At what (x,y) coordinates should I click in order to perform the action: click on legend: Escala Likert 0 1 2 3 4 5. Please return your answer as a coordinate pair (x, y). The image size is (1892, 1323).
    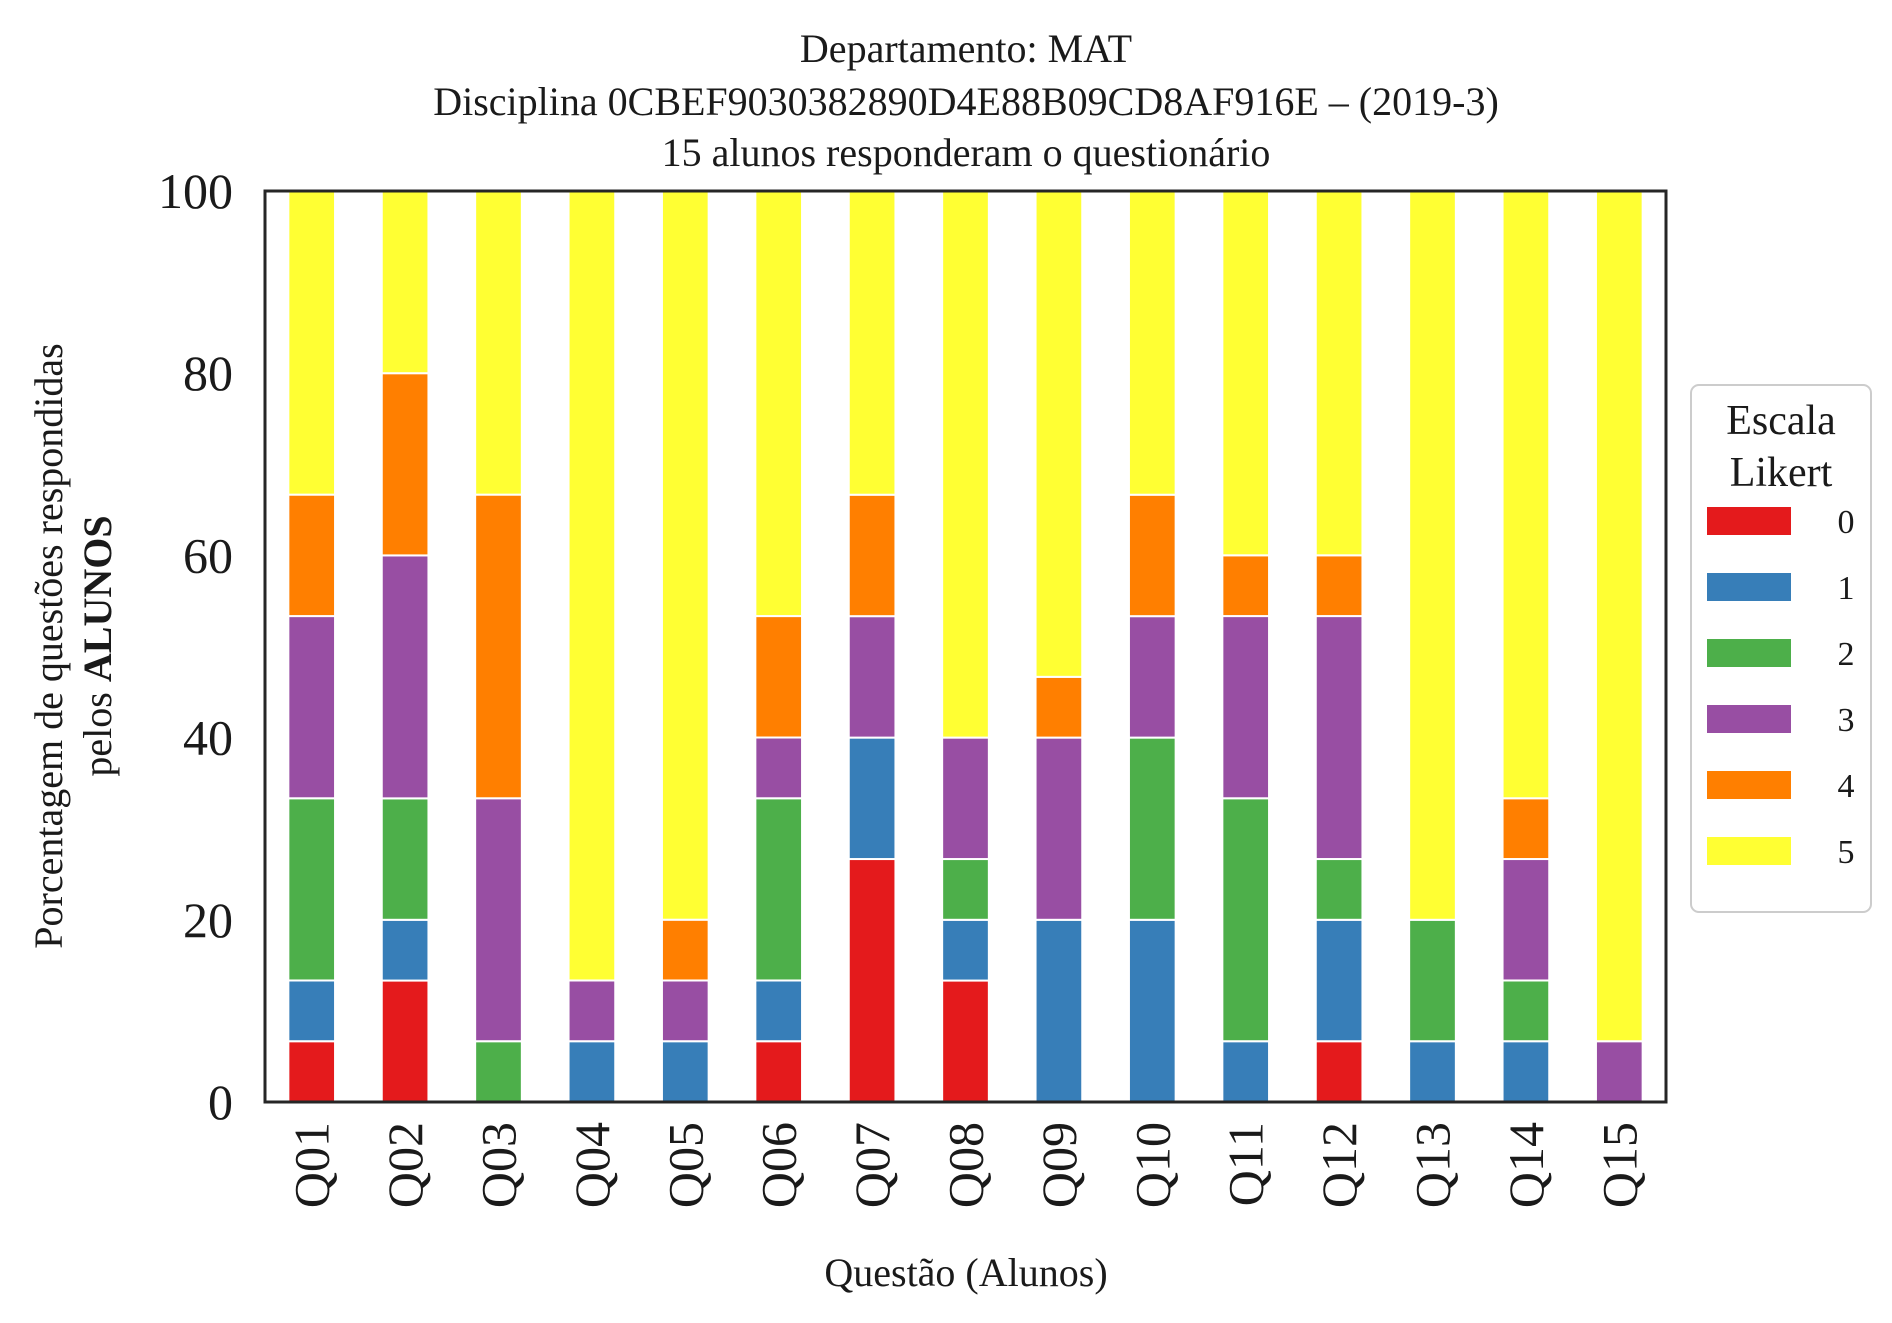
    Looking at the image, I should click on (1781, 648).